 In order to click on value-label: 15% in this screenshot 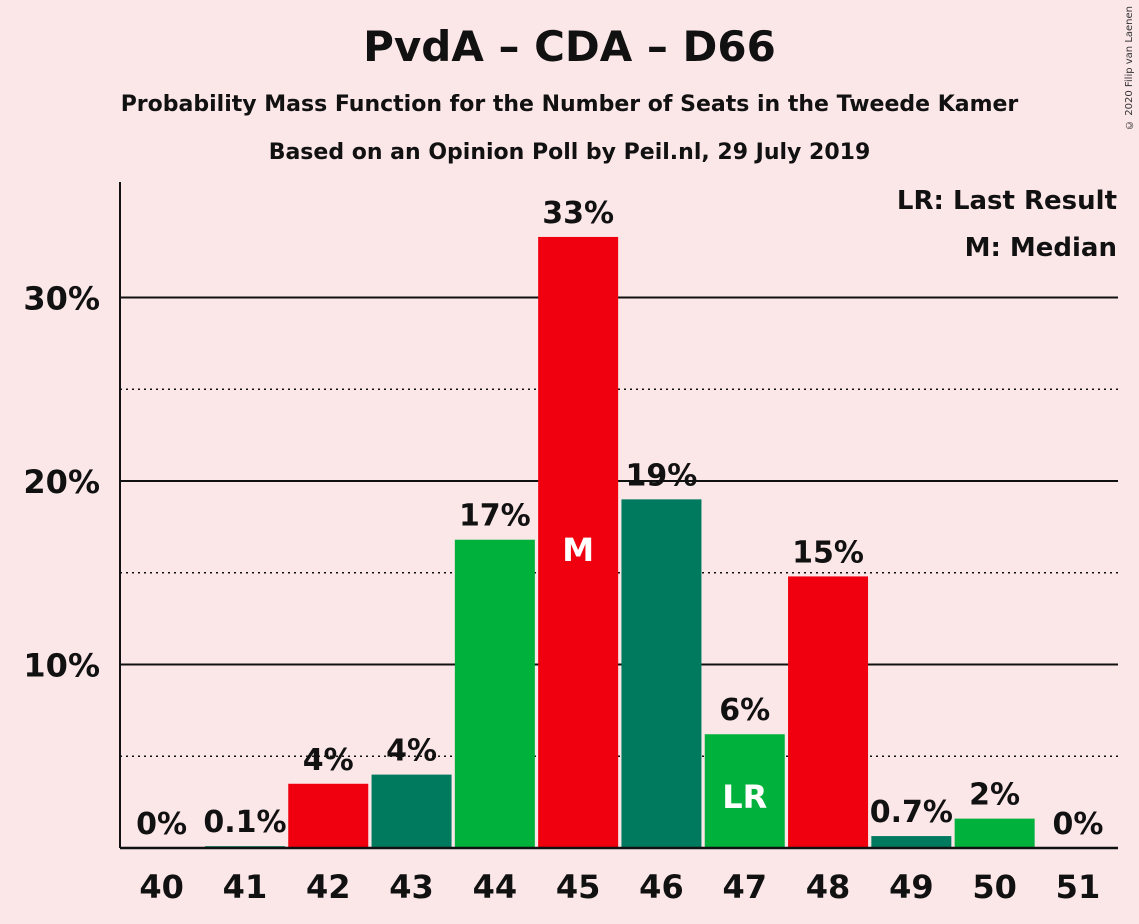, I will do `click(828, 552)`.